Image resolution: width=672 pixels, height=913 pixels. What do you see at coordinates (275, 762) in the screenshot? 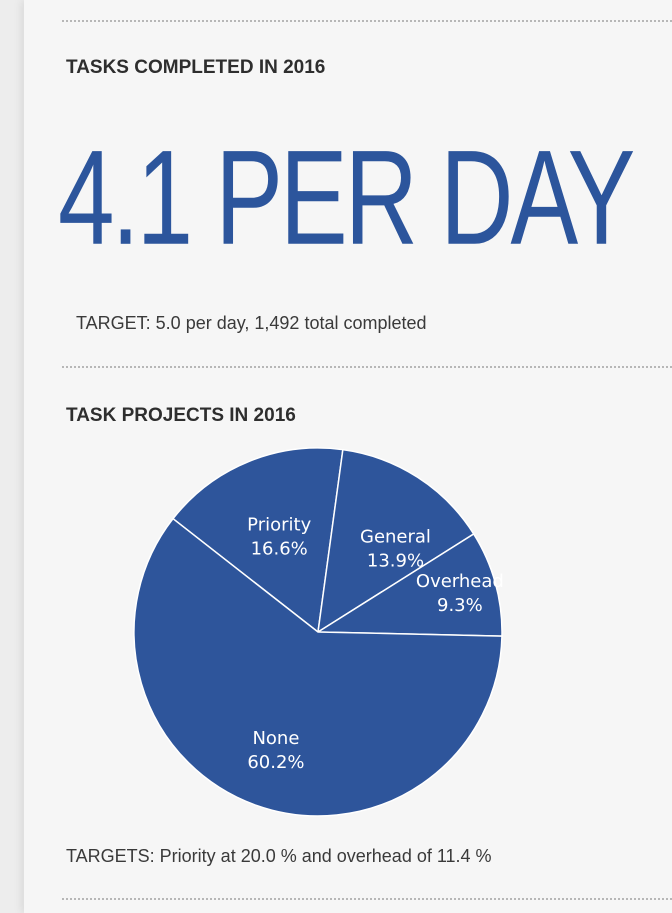
I see `pie-value-none: 60.2%` at bounding box center [275, 762].